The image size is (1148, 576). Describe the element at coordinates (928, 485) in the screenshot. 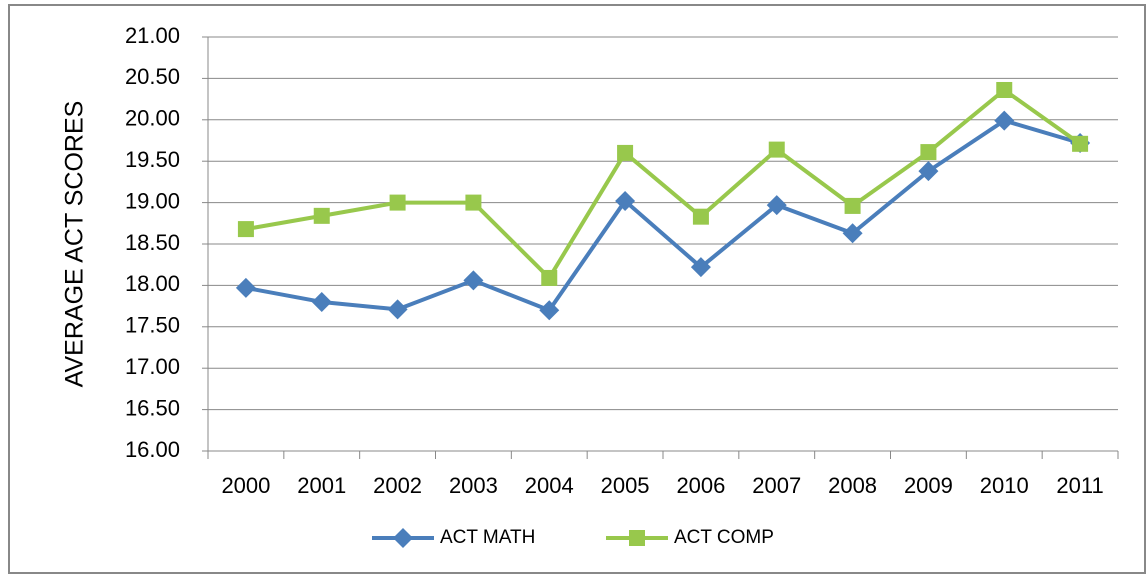

I see `x-tick-label: 2009` at that location.